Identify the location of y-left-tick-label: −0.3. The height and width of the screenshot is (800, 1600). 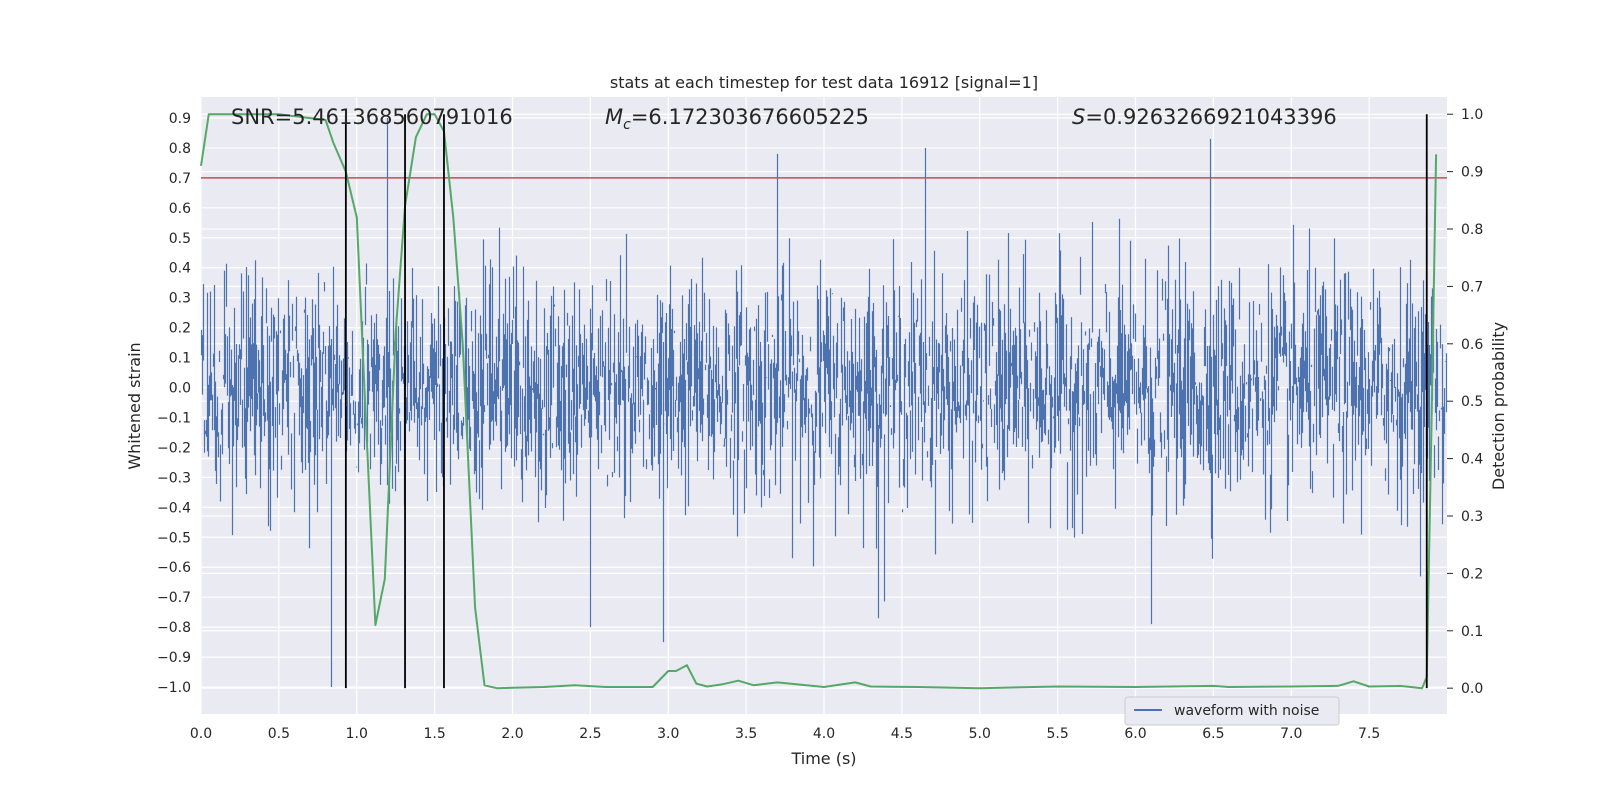
(174, 478).